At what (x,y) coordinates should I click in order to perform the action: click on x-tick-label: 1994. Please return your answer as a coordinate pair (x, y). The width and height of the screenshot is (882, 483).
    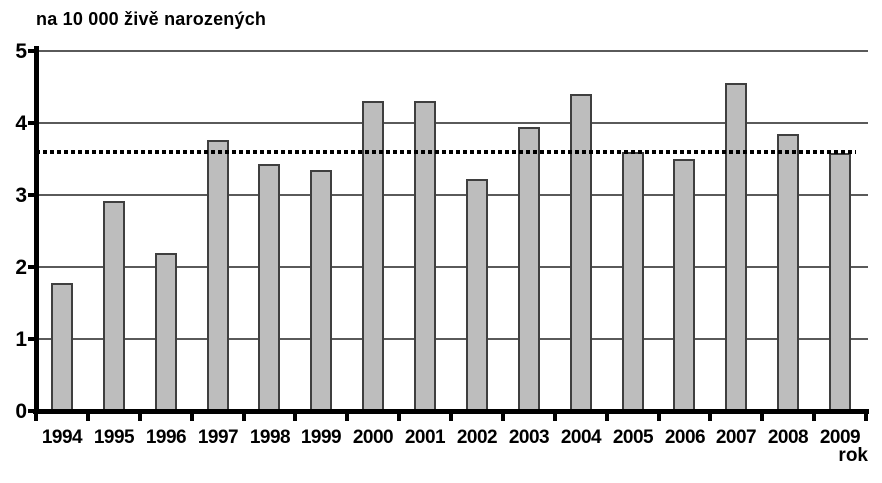
    Looking at the image, I should click on (62, 437).